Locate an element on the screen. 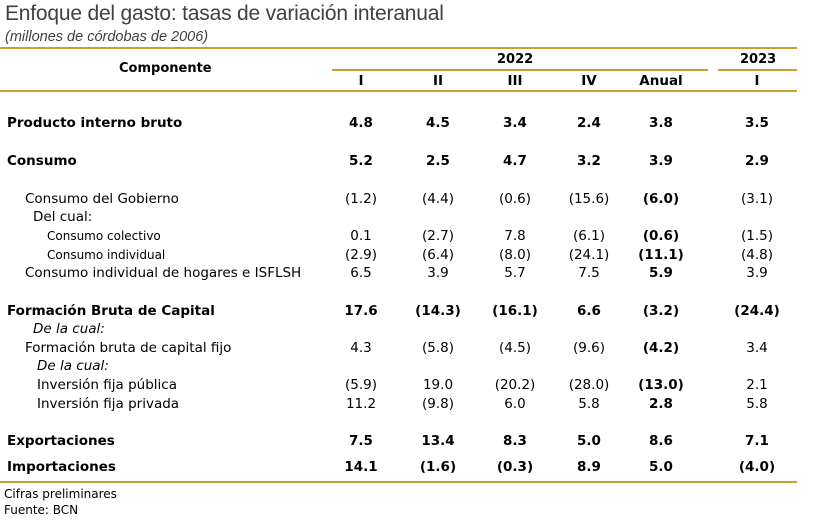  cell: (2.7) is located at coordinates (437, 236).